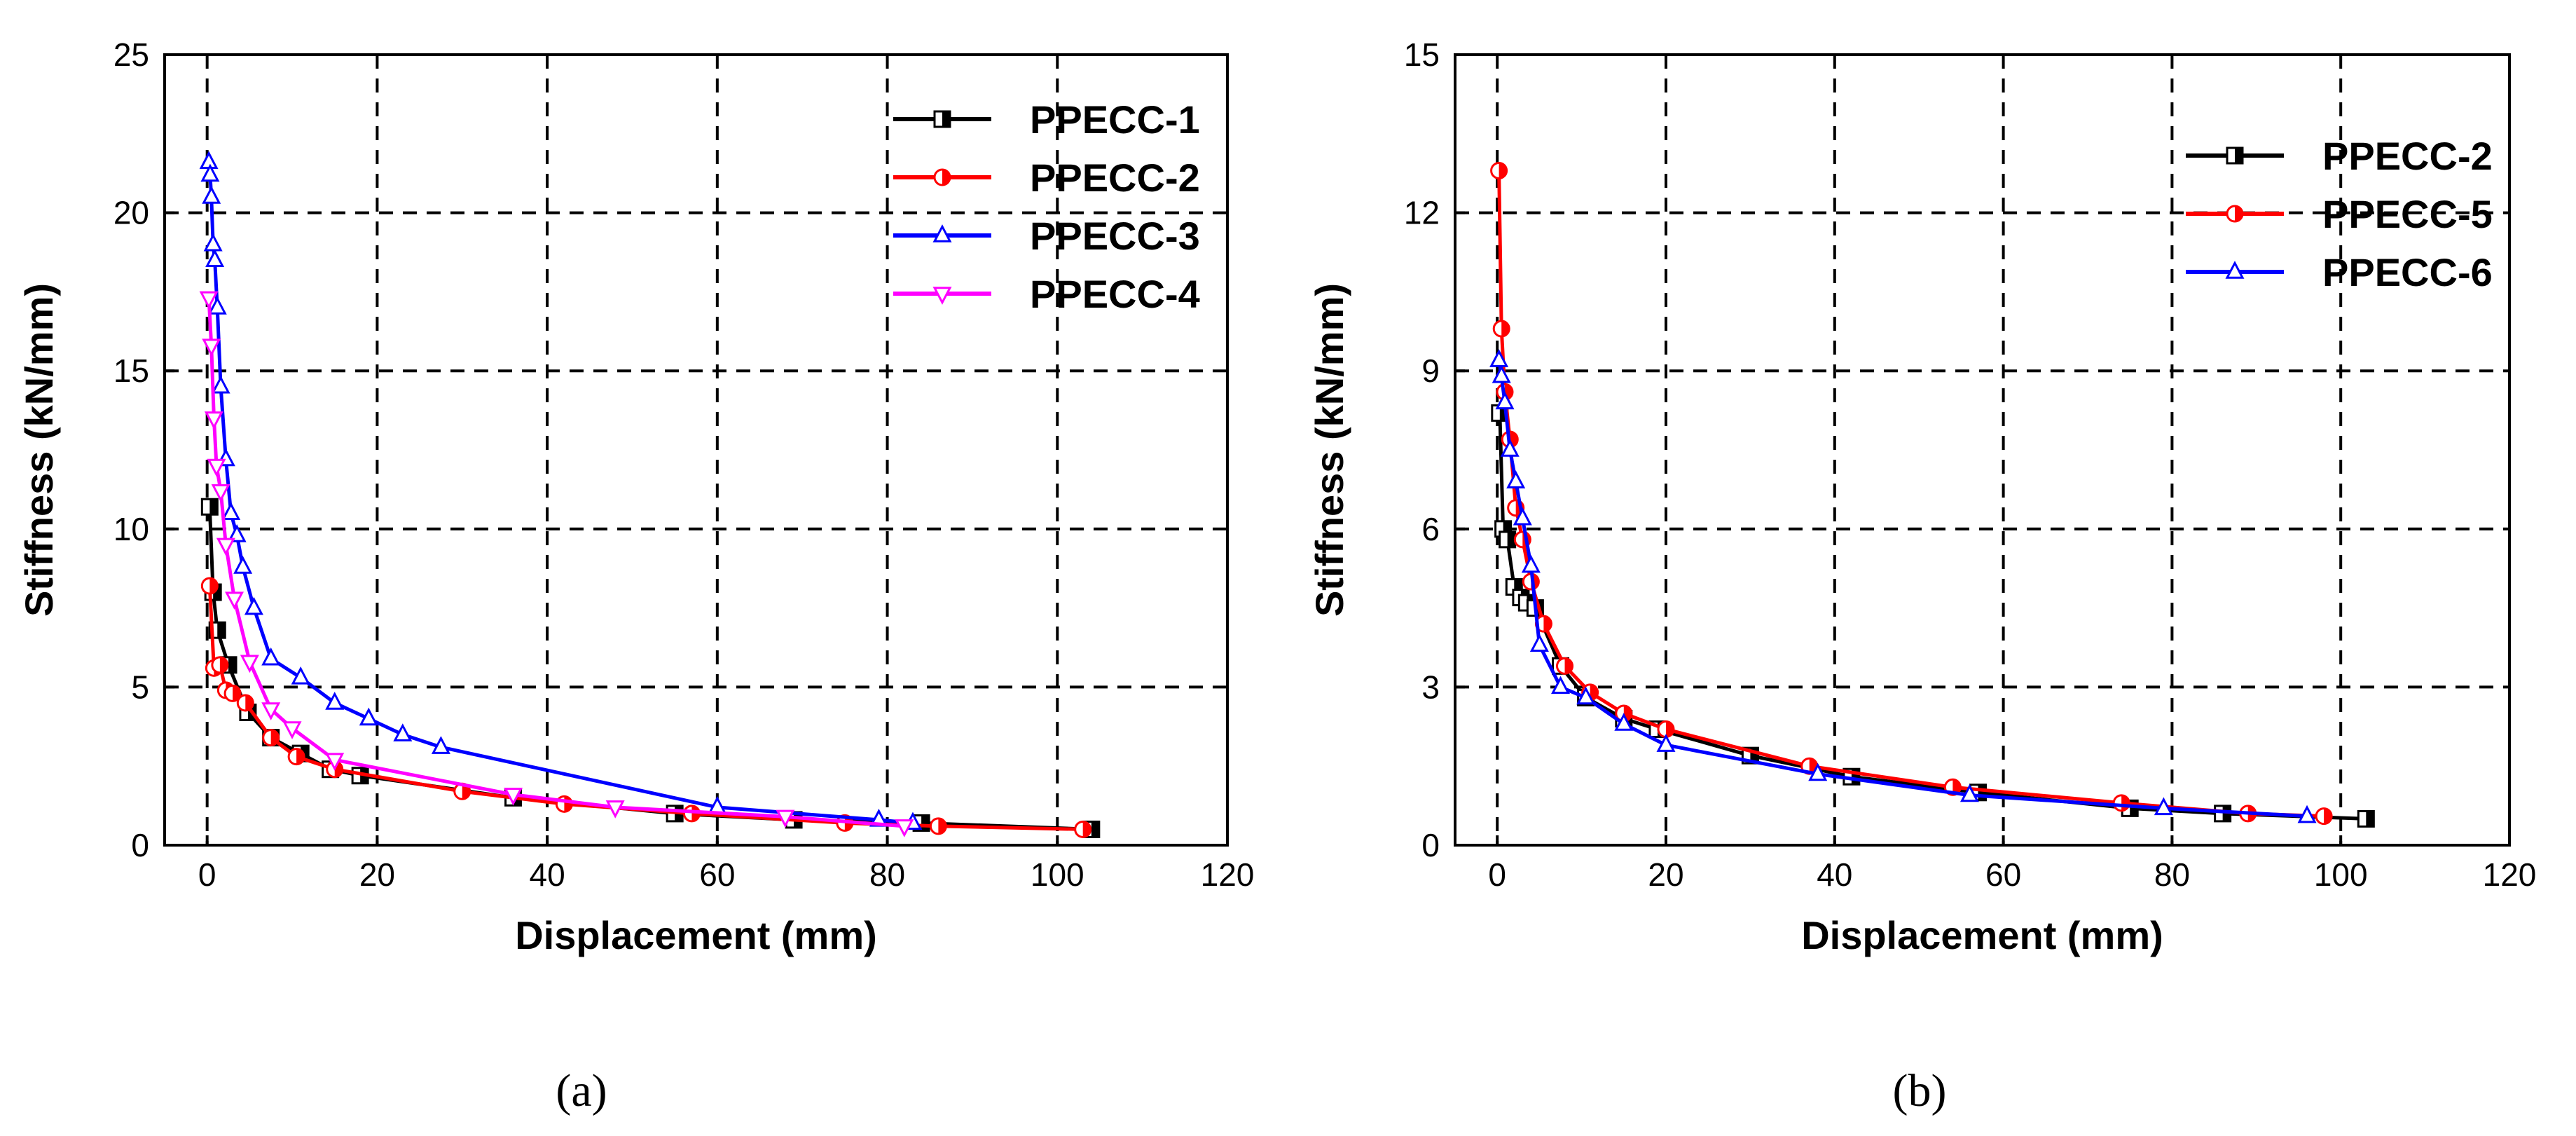 The image size is (2576, 1136). Describe the element at coordinates (1228, 874) in the screenshot. I see `chart-a-xtick-label: 120` at that location.